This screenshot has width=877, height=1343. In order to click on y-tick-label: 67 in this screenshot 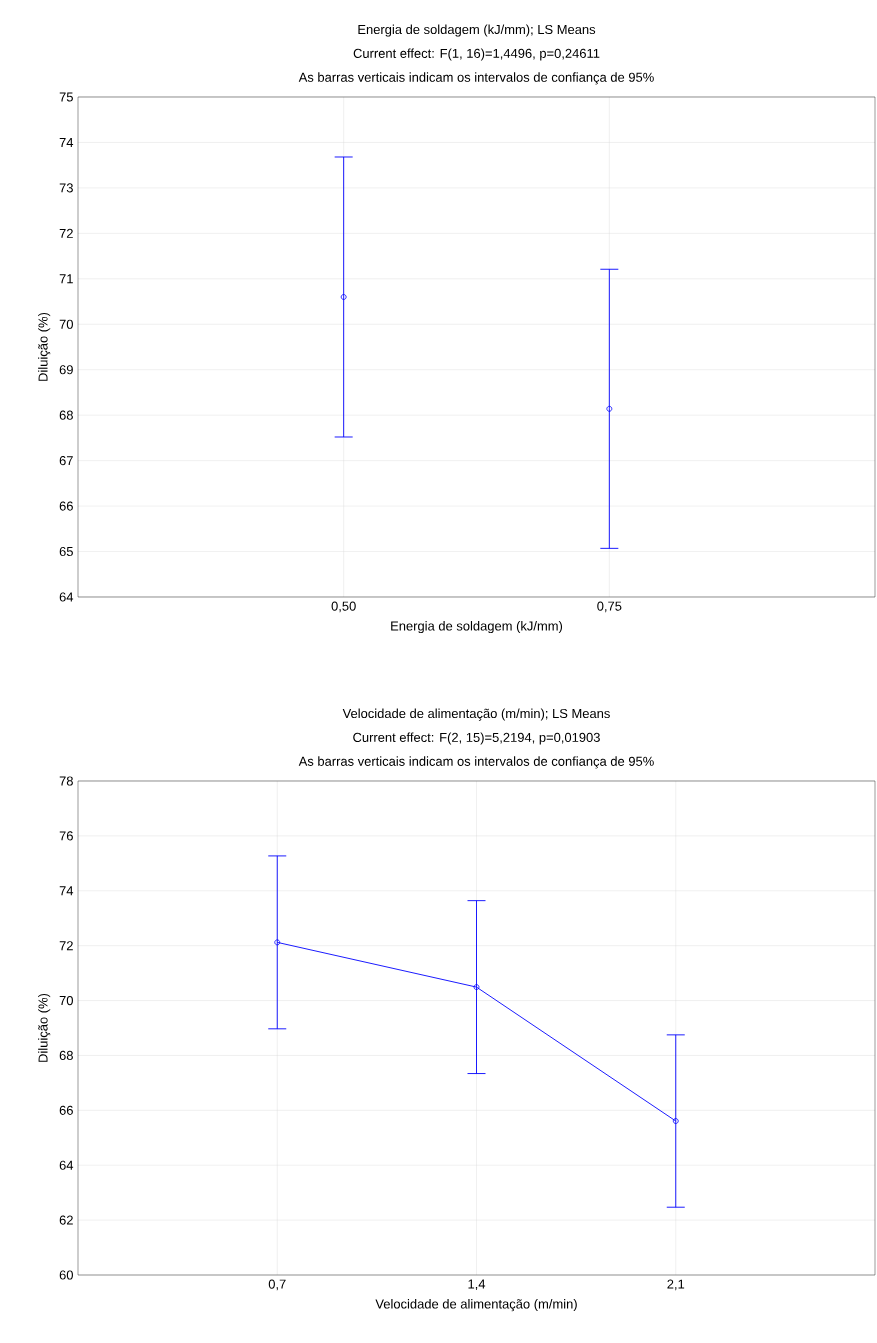, I will do `click(66, 461)`.